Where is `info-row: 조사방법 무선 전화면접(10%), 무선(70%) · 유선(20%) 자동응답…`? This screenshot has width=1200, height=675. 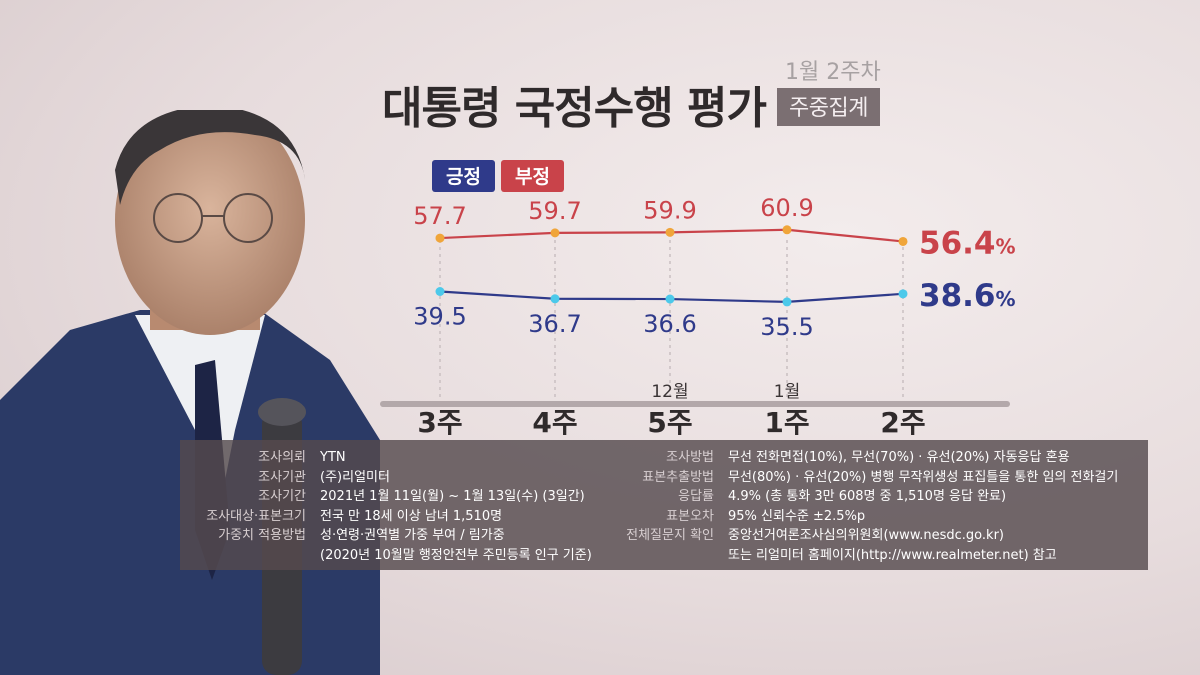 info-row: 조사방법 무선 전화면접(10%), 무선(70%) · 유선(20%) 자동응답… is located at coordinates (806, 455).